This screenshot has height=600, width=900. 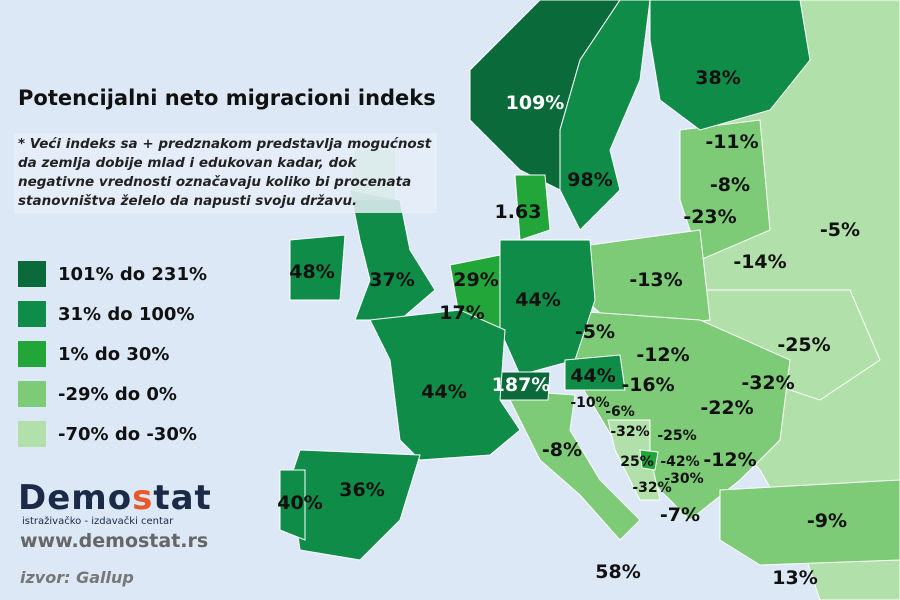 What do you see at coordinates (684, 479) in the screenshot?
I see `label-macedonia: -30%` at bounding box center [684, 479].